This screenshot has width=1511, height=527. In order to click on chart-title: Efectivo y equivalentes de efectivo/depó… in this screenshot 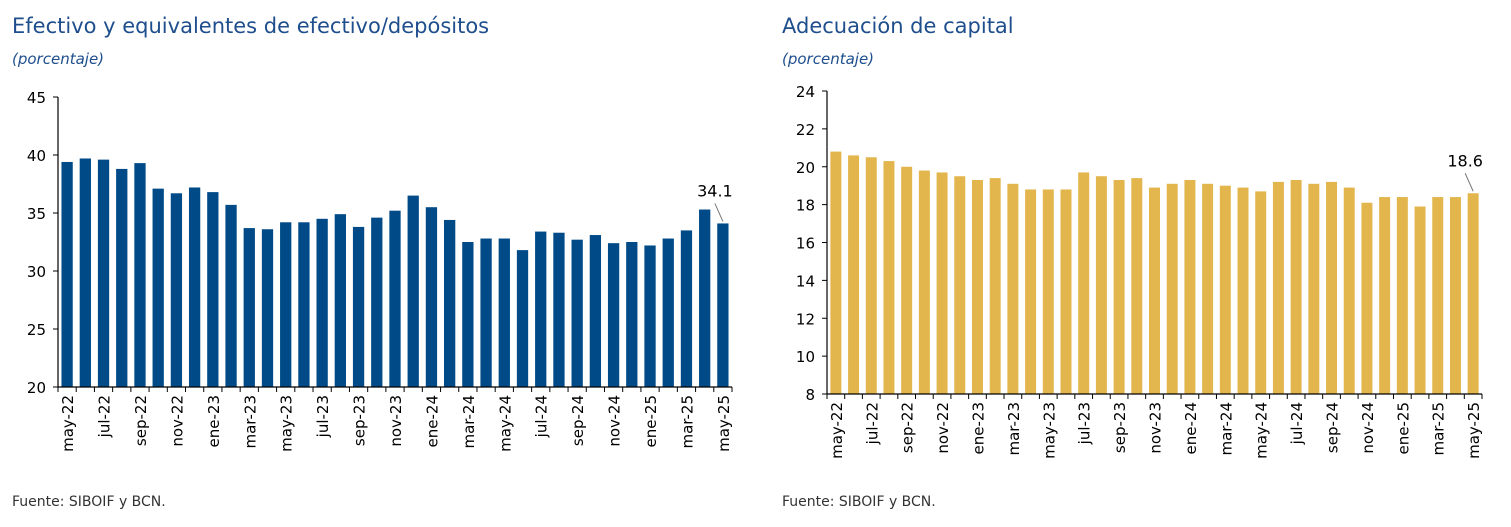, I will do `click(251, 26)`.